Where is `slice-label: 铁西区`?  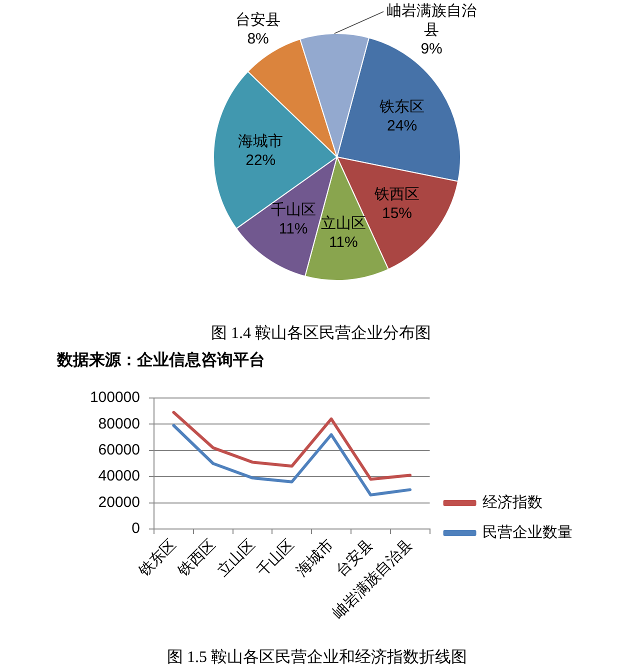
slice-label: 铁西区 is located at coordinates (397, 195).